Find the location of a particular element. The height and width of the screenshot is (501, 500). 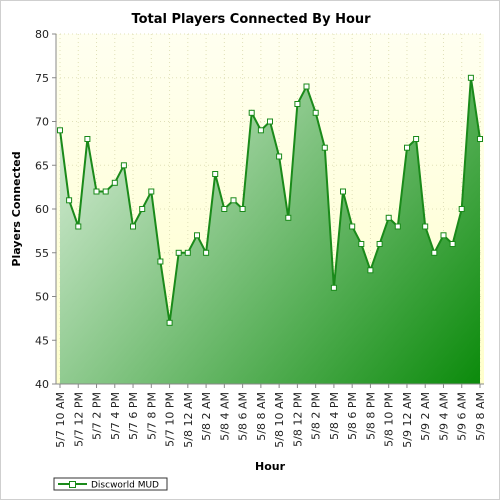

x-tick-label: 5/8 6 PM is located at coordinates (352, 416).